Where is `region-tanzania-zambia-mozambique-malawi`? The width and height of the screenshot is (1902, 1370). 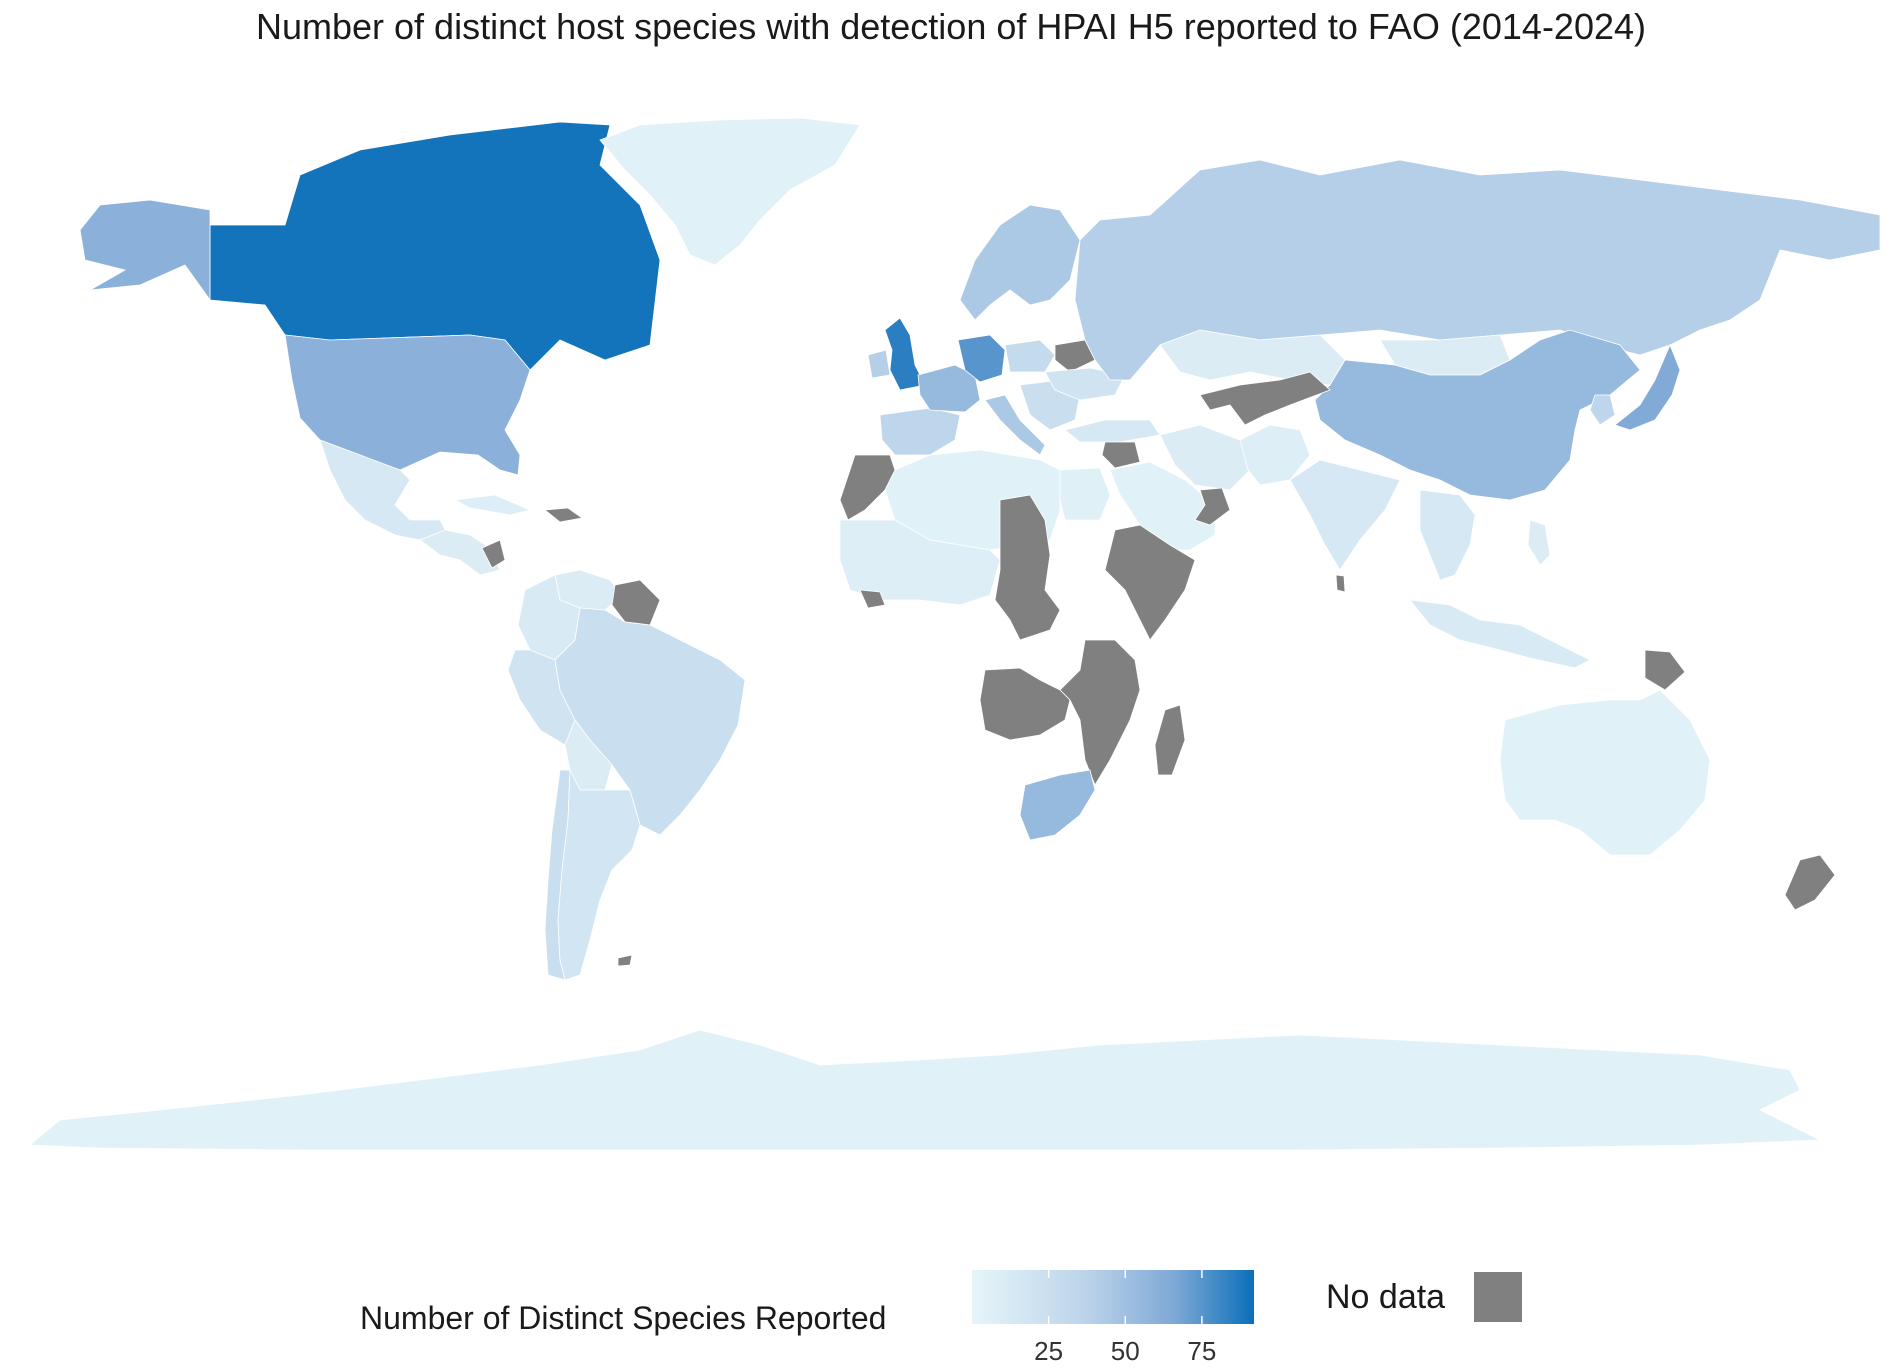
region-tanzania-zambia-mozambique-malawi is located at coordinates (1100, 712).